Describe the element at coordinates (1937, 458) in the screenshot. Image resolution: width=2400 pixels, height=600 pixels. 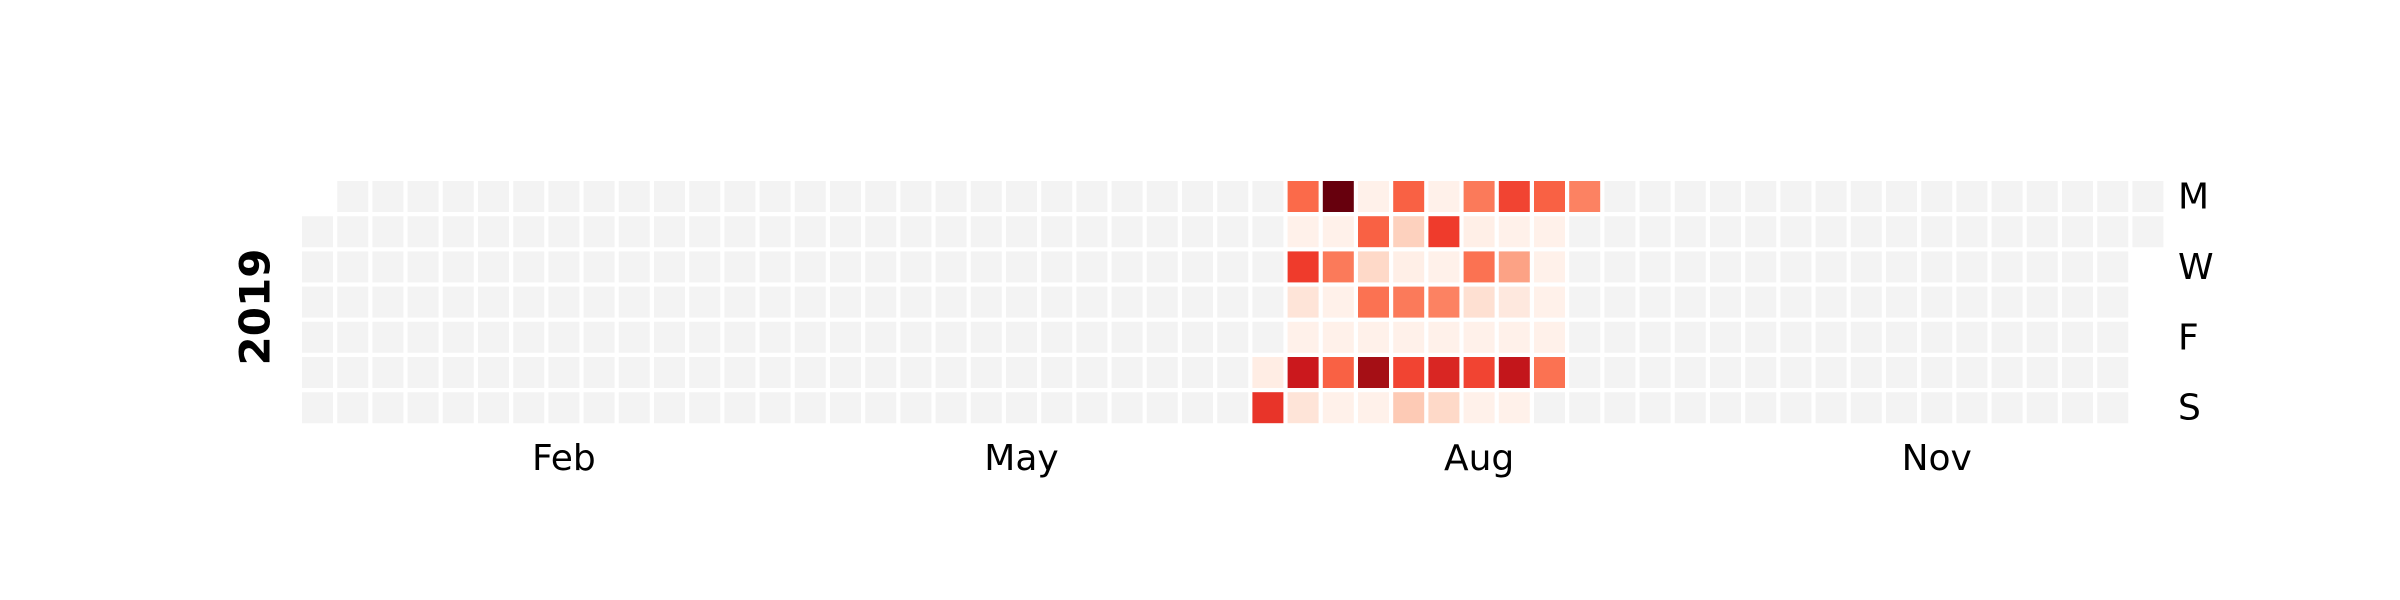
I see `month-tick-label: Nov` at that location.